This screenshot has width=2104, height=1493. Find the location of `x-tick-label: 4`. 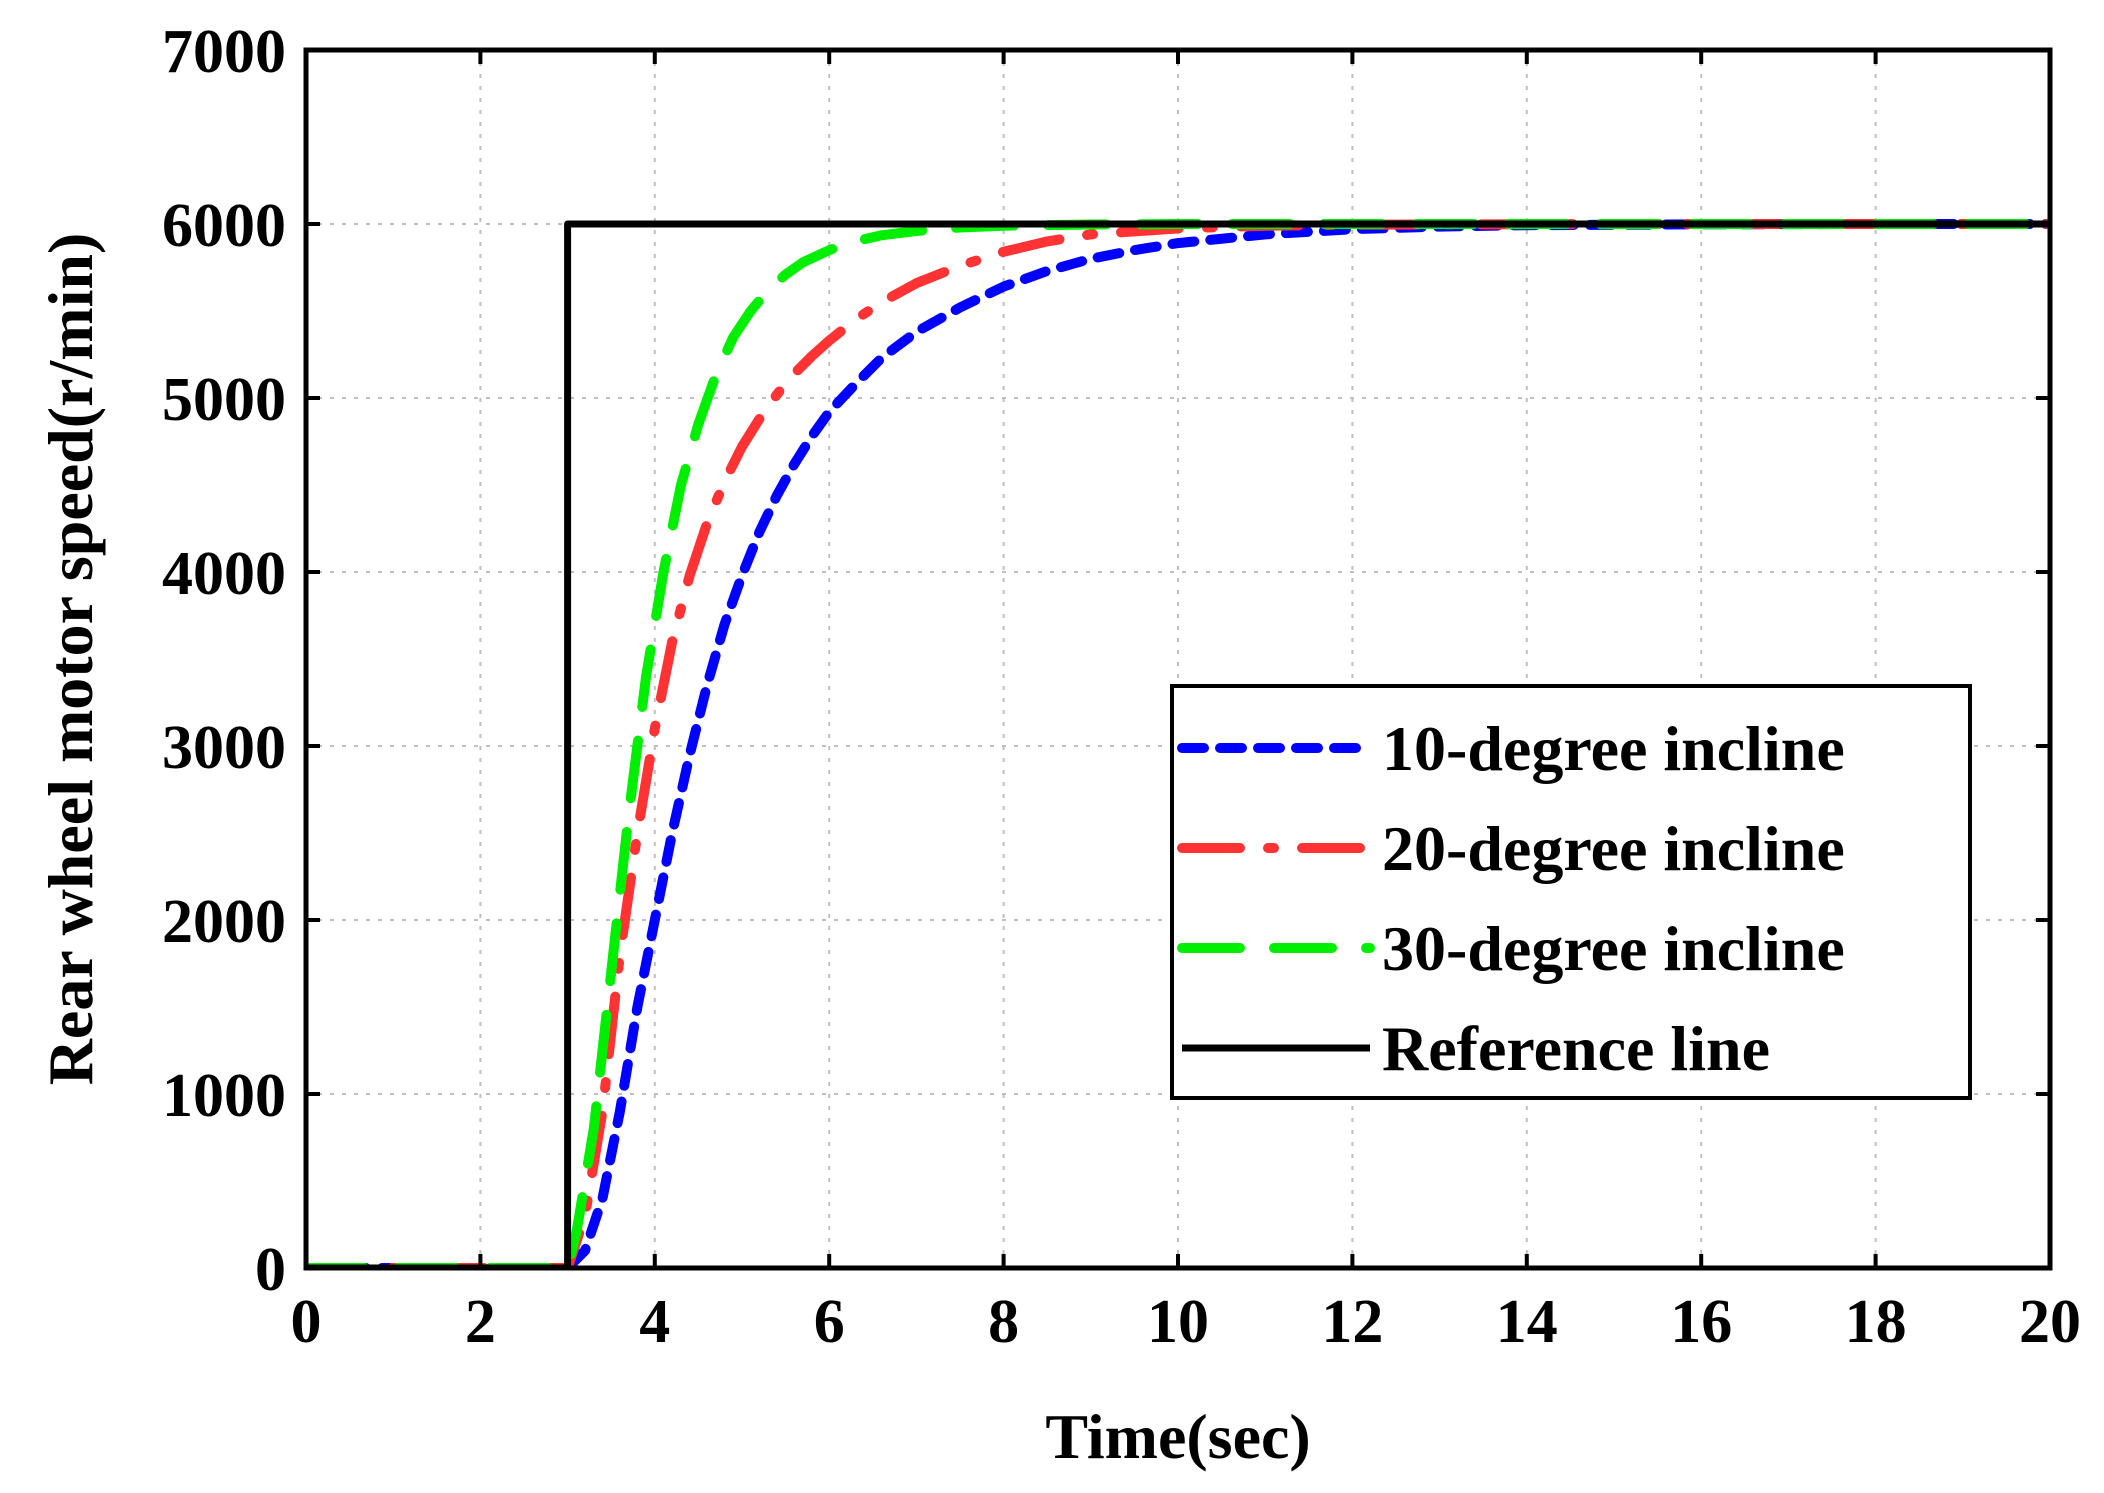

x-tick-label: 4 is located at coordinates (654, 1322).